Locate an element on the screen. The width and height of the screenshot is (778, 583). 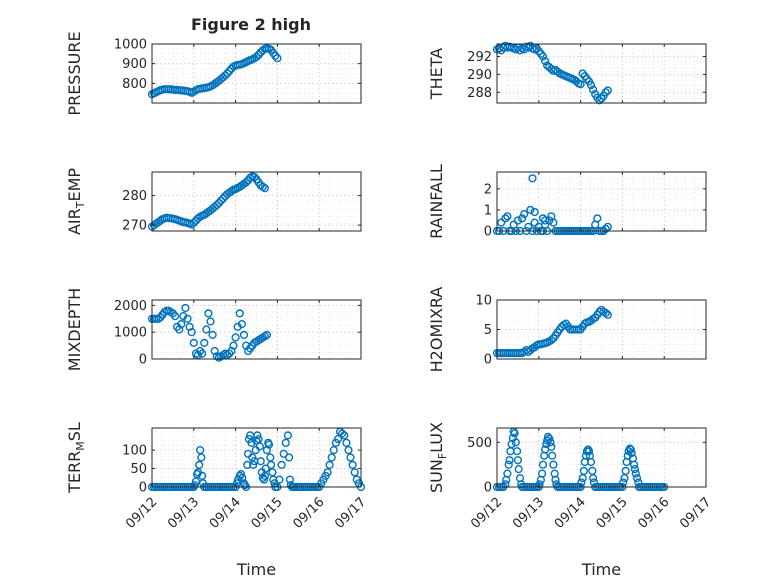
y-axis-label-text: RAINFALL is located at coordinates (436, 201).